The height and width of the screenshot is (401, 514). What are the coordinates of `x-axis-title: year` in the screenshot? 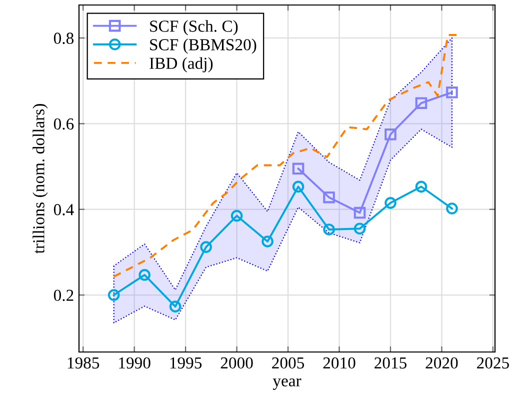 It's located at (287, 384).